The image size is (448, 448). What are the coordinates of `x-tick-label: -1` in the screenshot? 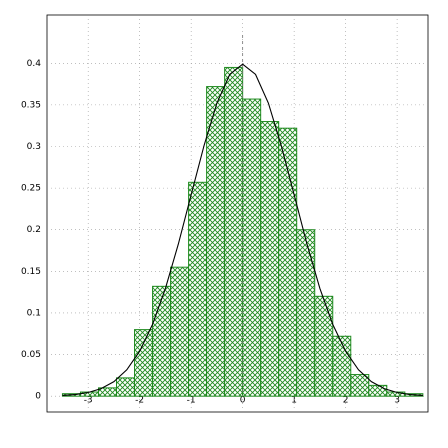 It's located at (191, 401).